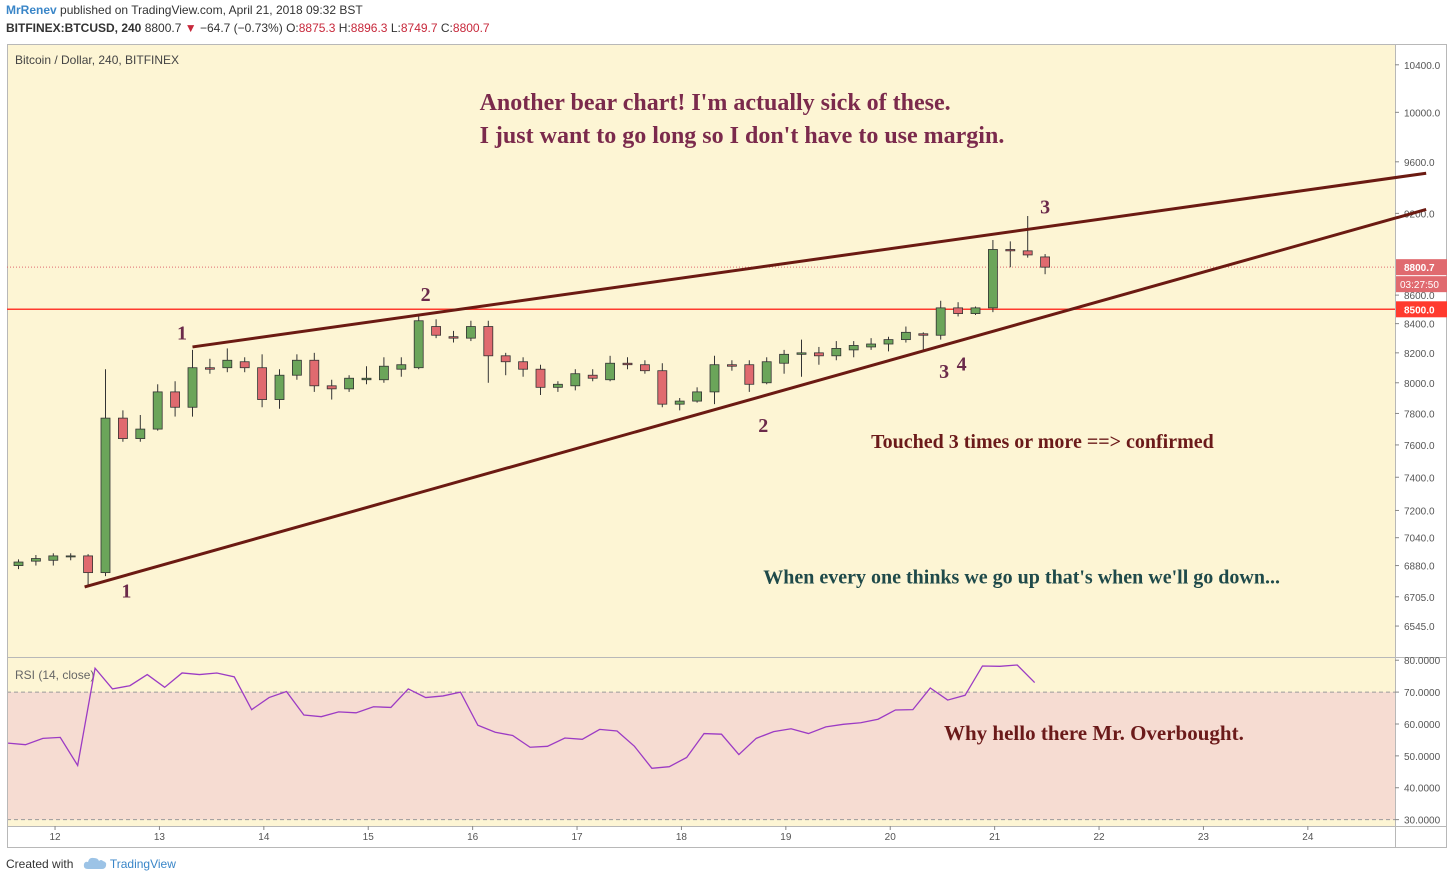 This screenshot has height=881, width=1455. I want to click on rsi-annotation: Why hello there Mr. Overbought., so click(1094, 733).